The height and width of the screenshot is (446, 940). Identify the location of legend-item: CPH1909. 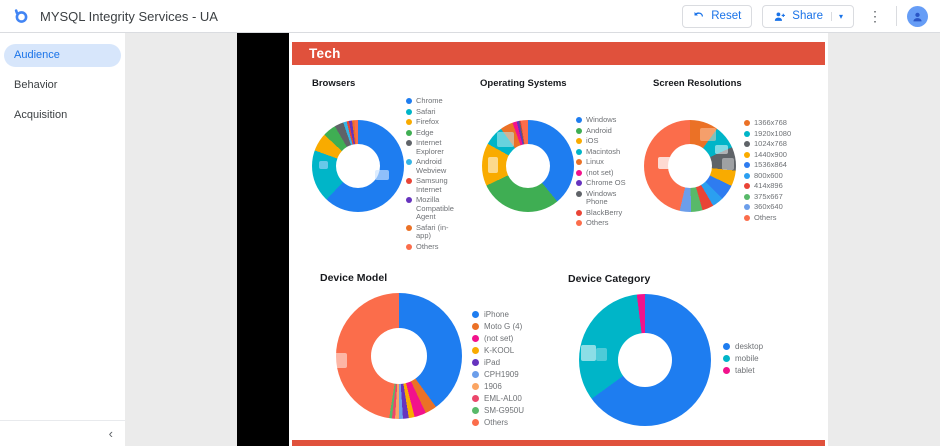
(498, 374).